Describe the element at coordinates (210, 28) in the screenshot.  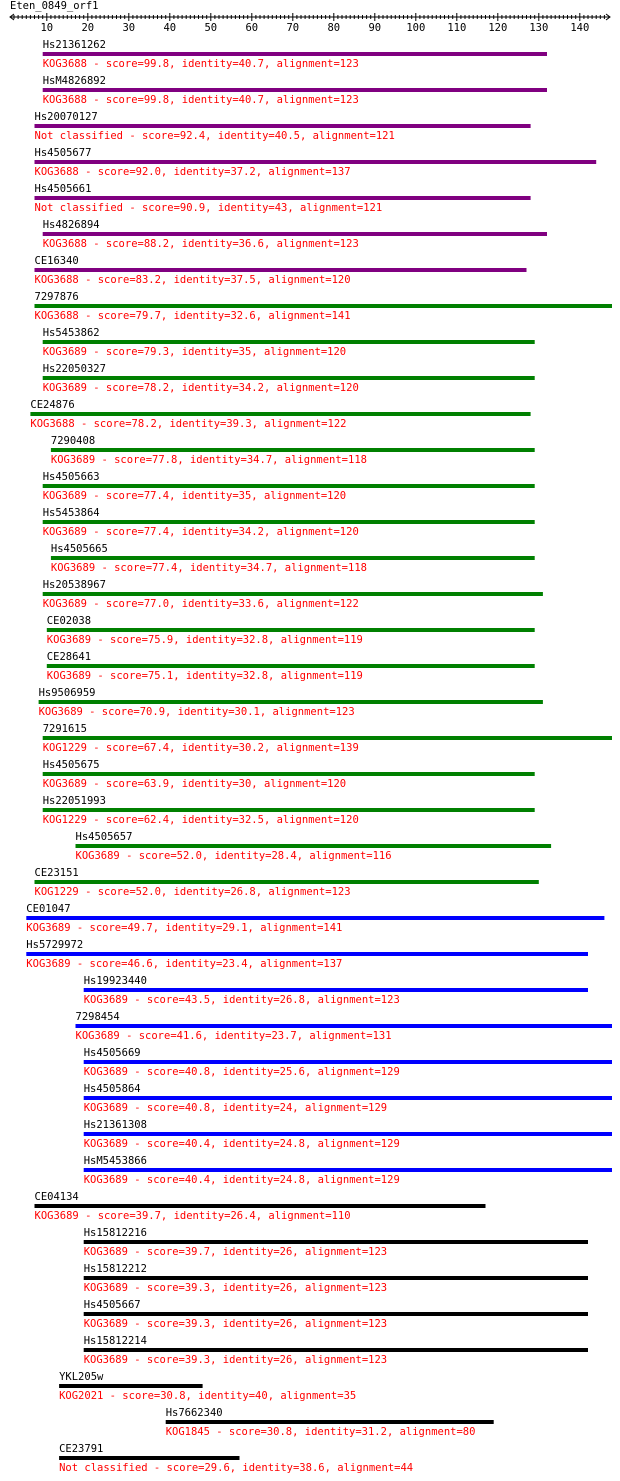
I see `axis-tick-label: 50` at that location.